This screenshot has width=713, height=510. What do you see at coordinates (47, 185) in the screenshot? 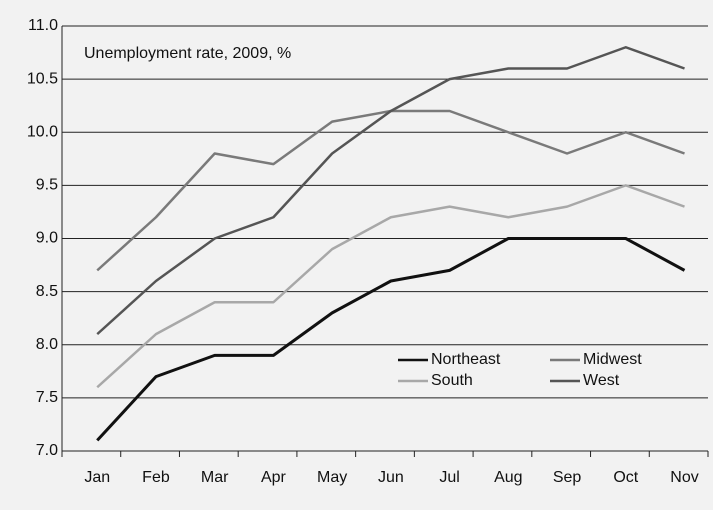
I see `y-tick-label: 9.5` at bounding box center [47, 185].